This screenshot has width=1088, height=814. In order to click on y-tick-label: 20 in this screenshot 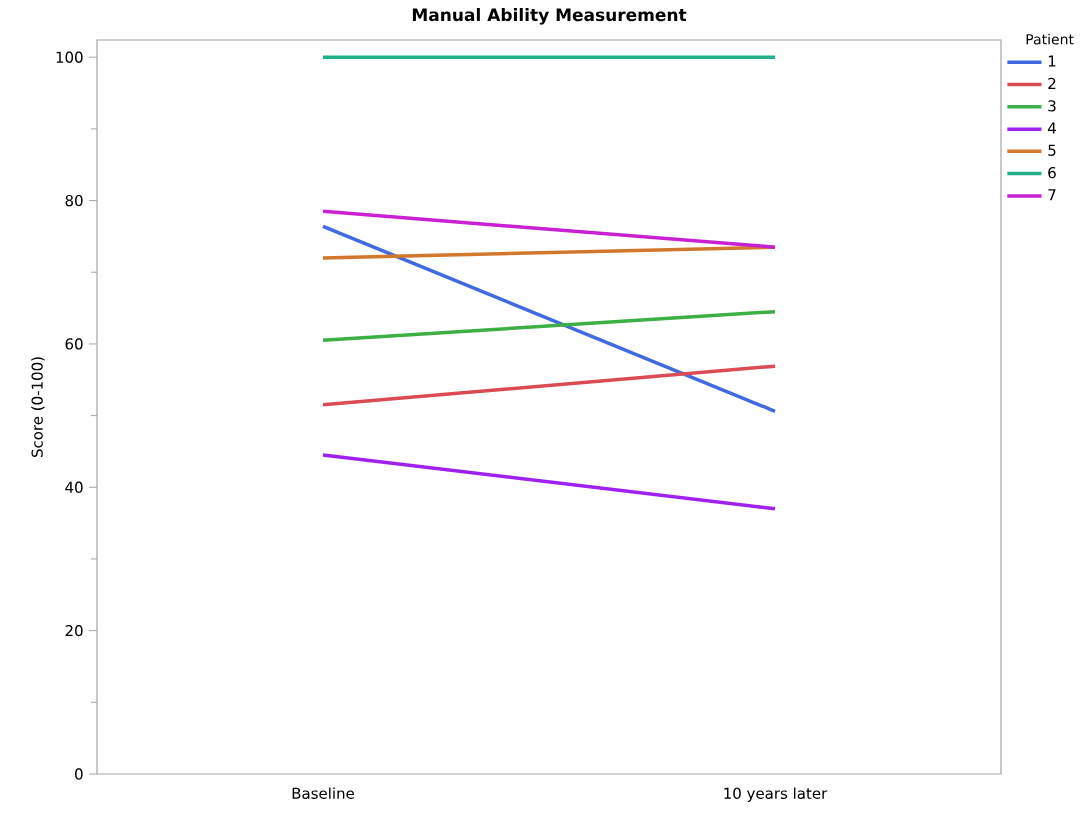, I will do `click(74, 630)`.